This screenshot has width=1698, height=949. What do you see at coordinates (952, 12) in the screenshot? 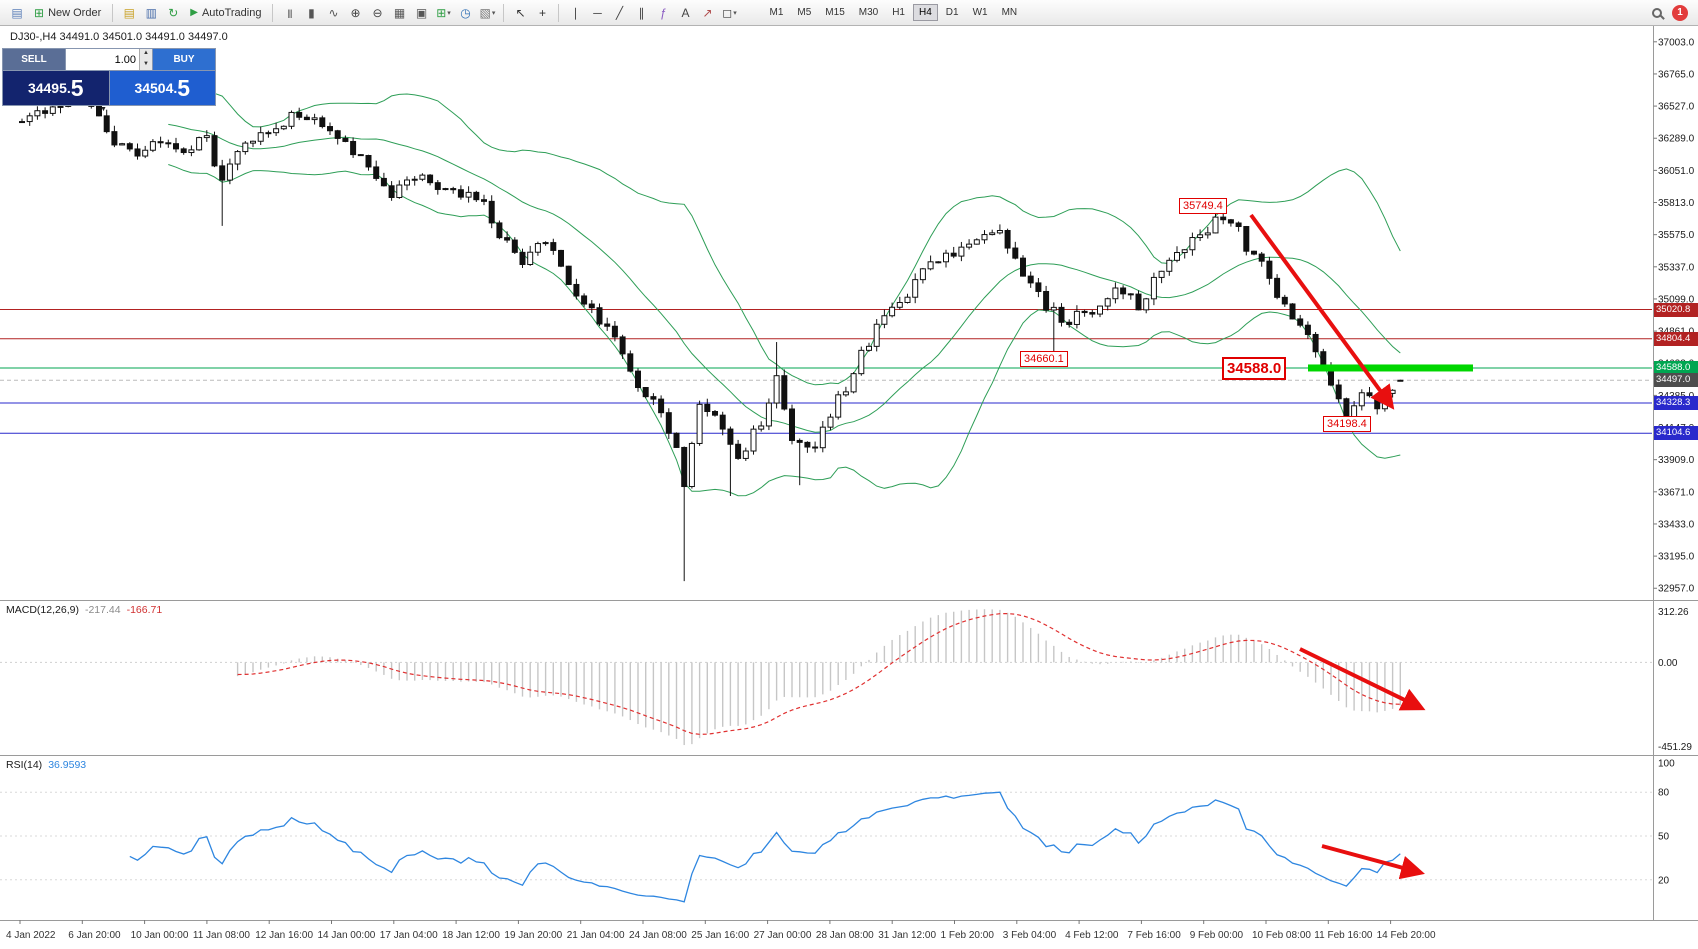
I see `timeframe-d1: D1` at bounding box center [952, 12].